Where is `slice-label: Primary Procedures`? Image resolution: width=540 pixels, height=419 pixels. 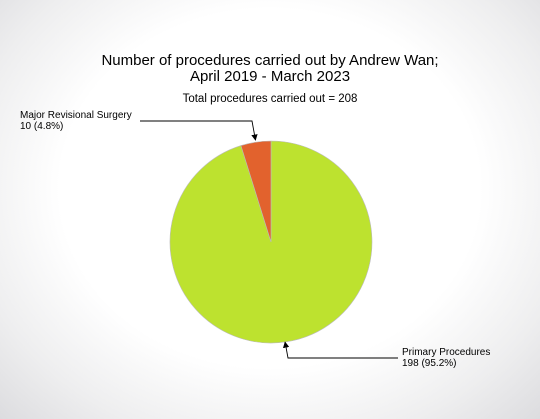
slice-label: Primary Procedures is located at coordinates (446, 352).